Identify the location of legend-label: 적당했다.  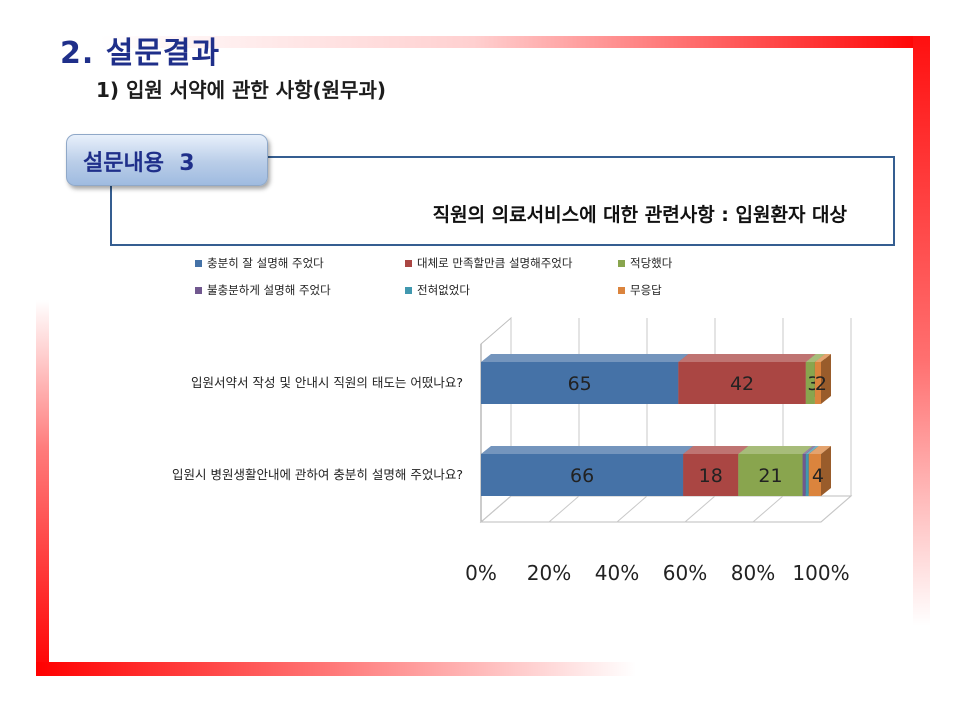
(651, 263).